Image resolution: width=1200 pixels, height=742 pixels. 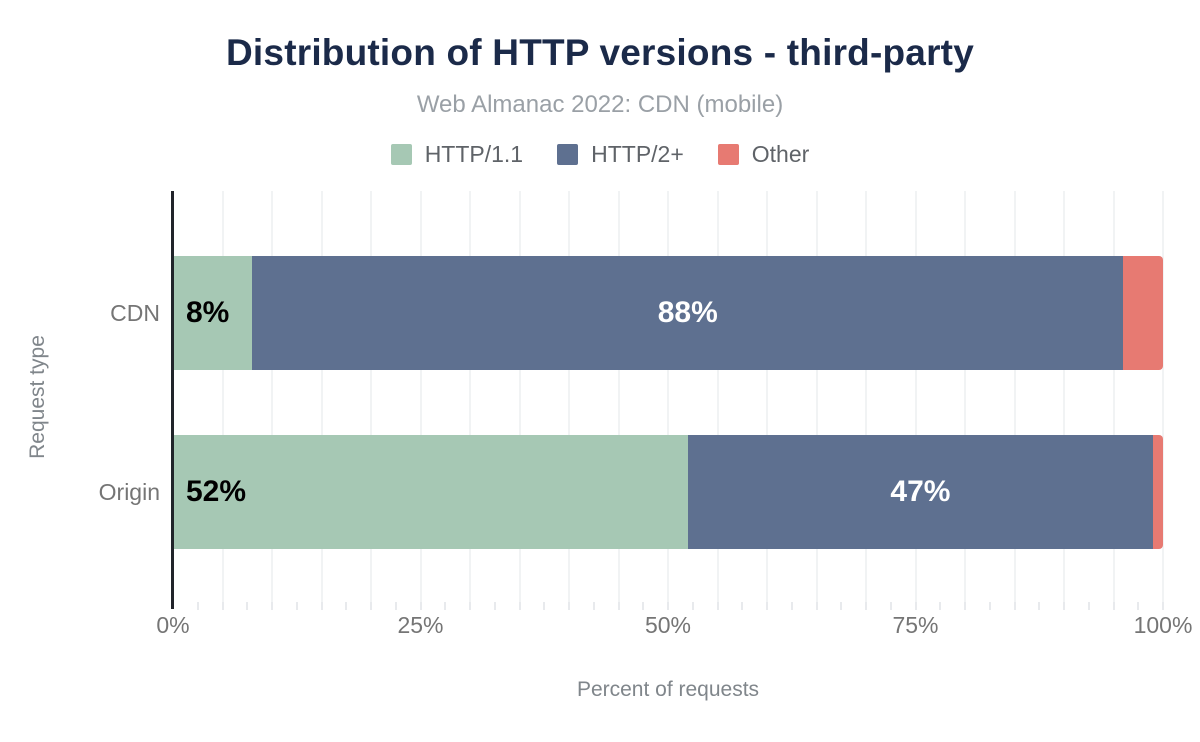 What do you see at coordinates (1163, 625) in the screenshot?
I see `x-tick-label-100: 100%` at bounding box center [1163, 625].